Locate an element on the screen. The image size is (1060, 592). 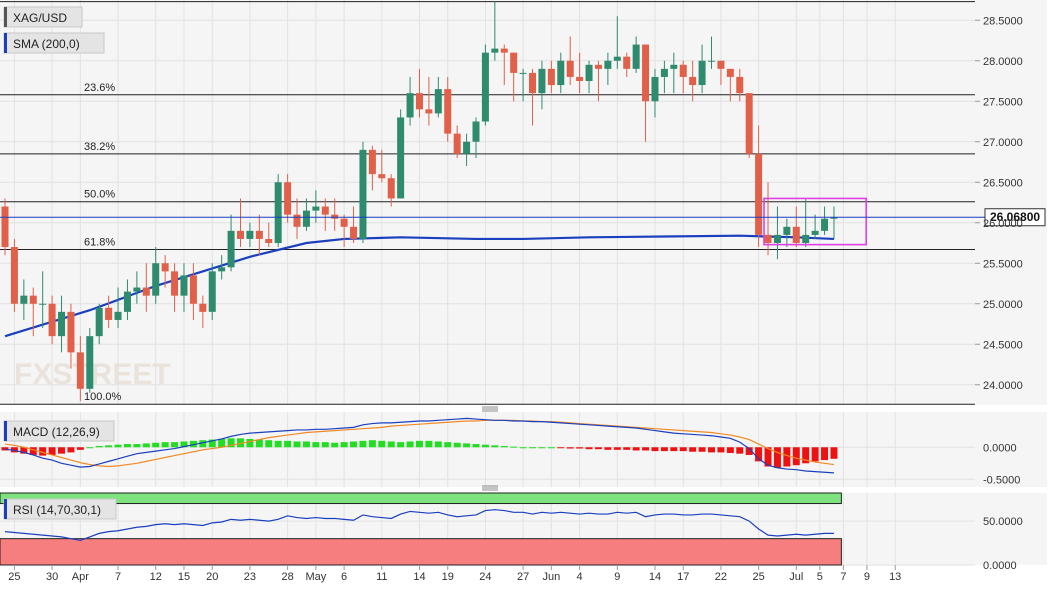
legend-symbol: XAG/USD is located at coordinates (43, 17).